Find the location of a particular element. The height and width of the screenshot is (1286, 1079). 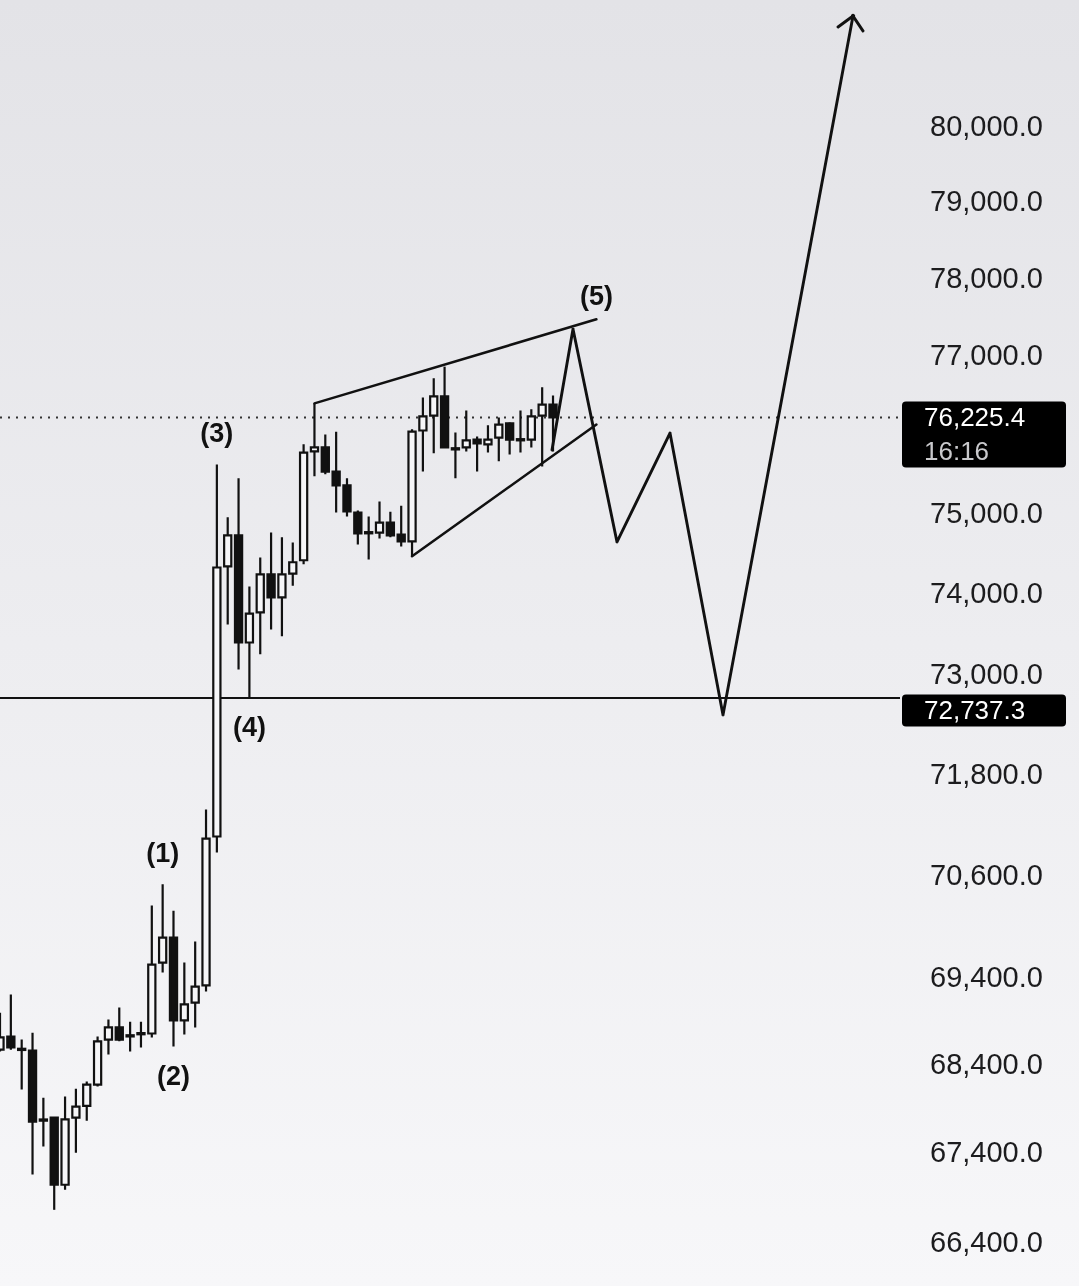

y-tick-label: 77,000.0 is located at coordinates (986, 354).